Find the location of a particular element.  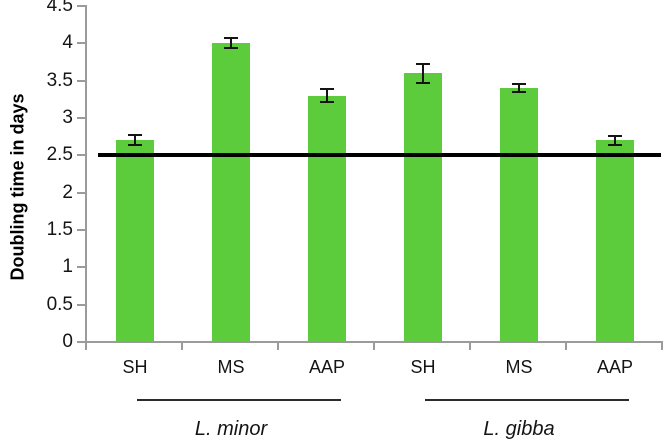

y-tick-label: 2 is located at coordinates (67, 192).